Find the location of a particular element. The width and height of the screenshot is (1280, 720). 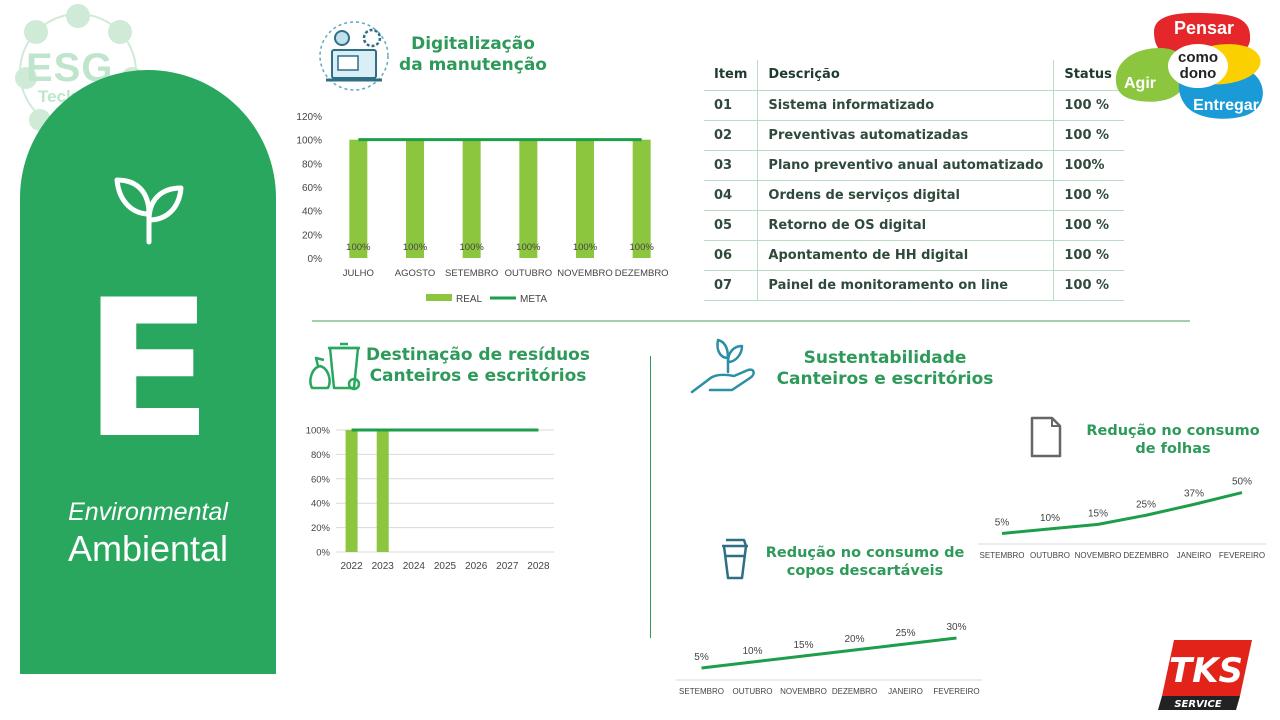

table-cell-descricao: Plano preventivo anual automatizado is located at coordinates (906, 165).